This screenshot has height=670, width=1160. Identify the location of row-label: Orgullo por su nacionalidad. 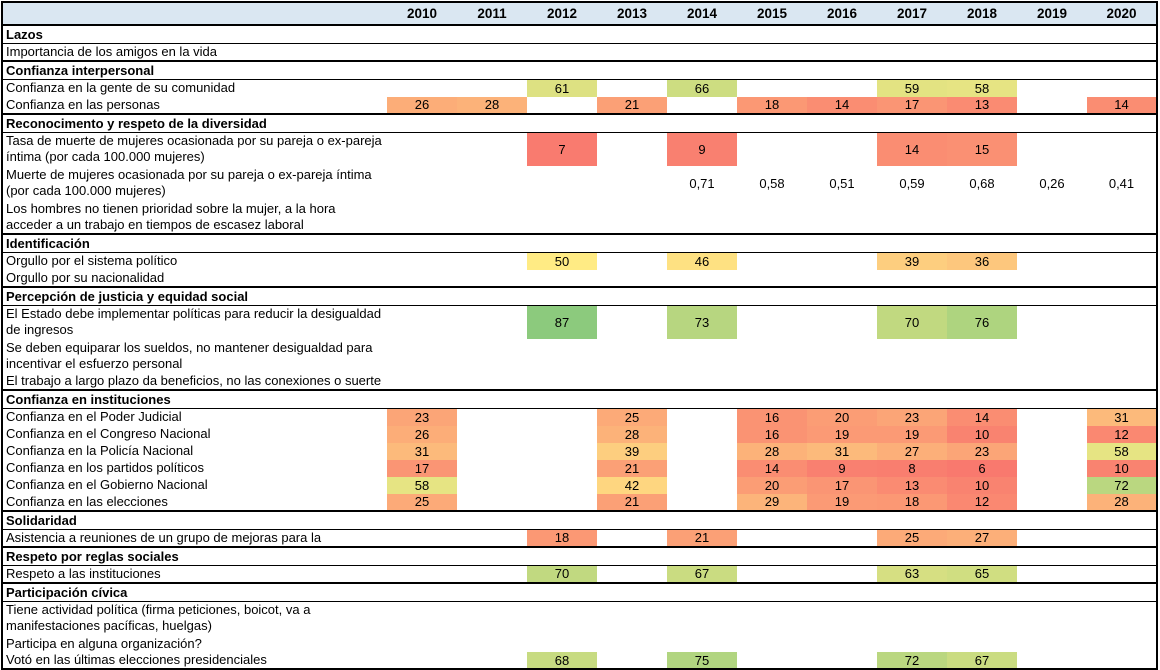
(85, 277).